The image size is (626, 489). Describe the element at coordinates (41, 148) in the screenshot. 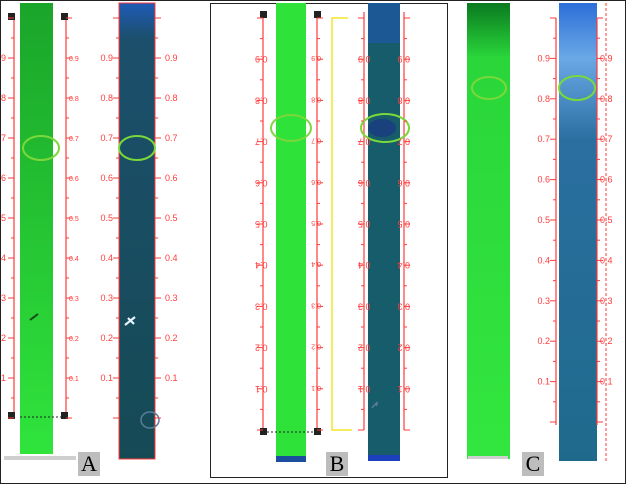

I see `panel-a-spot-ring-green` at that location.